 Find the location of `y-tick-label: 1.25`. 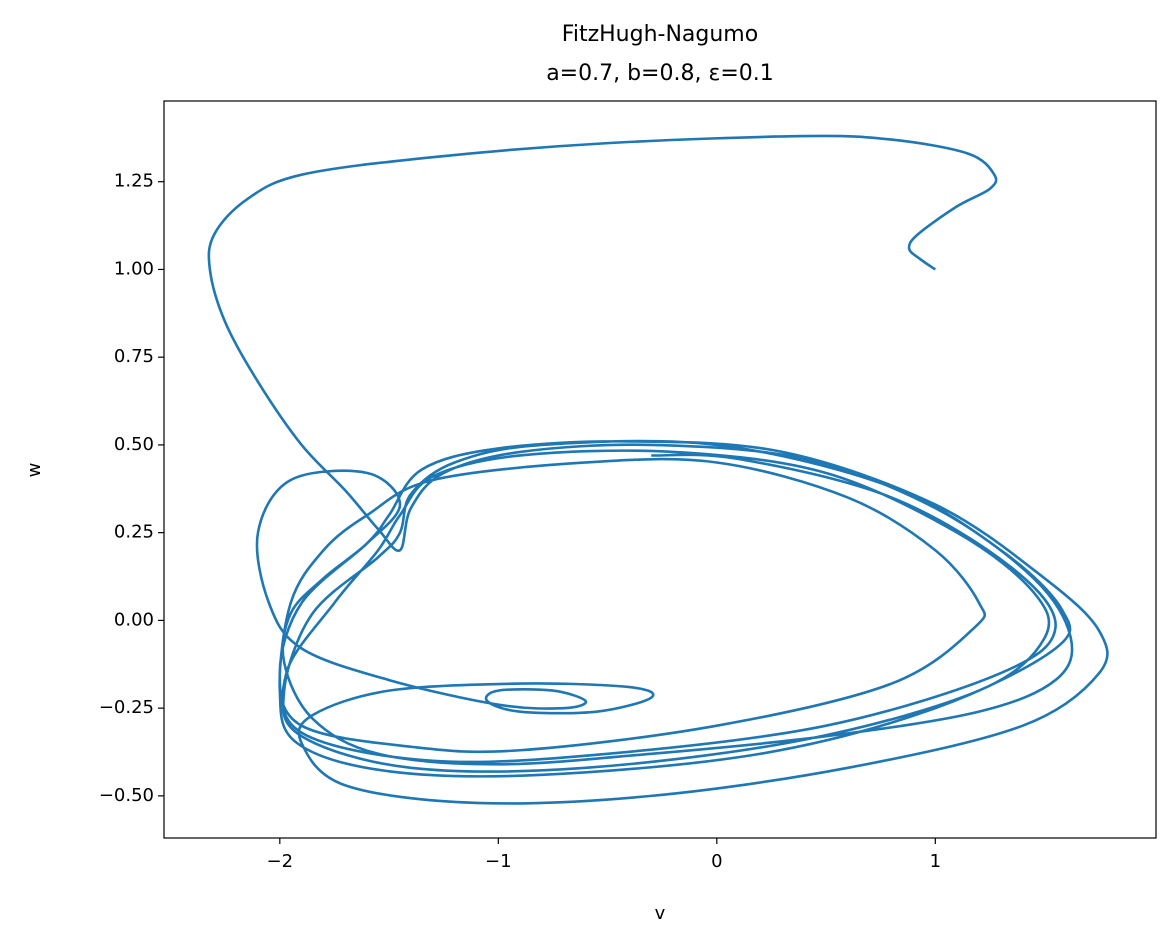

y-tick-label: 1.25 is located at coordinates (134, 181).